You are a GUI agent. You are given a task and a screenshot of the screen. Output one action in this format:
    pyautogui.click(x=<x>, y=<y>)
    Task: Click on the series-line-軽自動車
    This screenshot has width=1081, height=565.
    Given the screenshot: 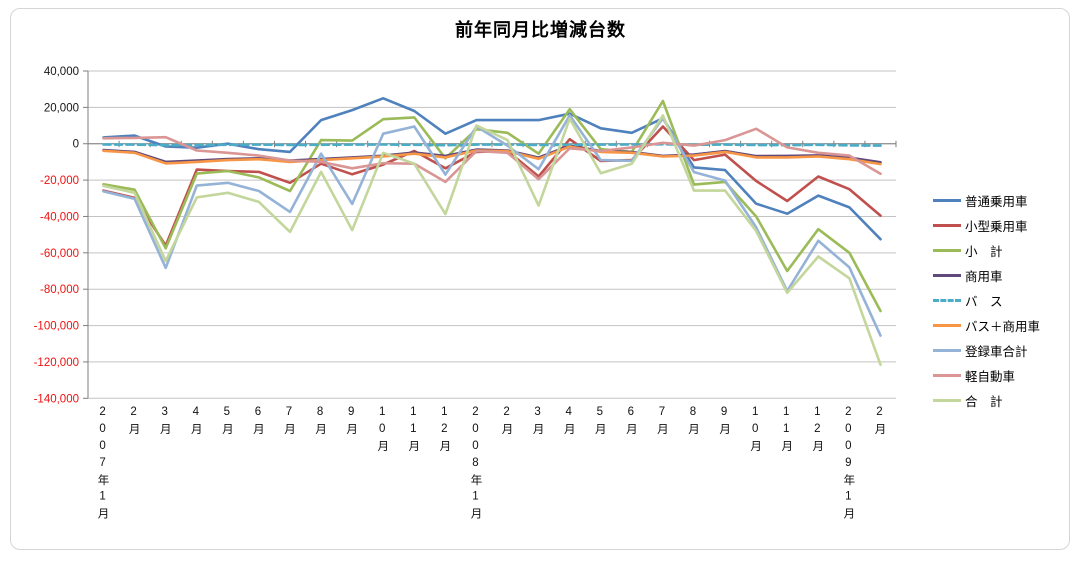 What is the action you would take?
    pyautogui.click(x=492, y=155)
    